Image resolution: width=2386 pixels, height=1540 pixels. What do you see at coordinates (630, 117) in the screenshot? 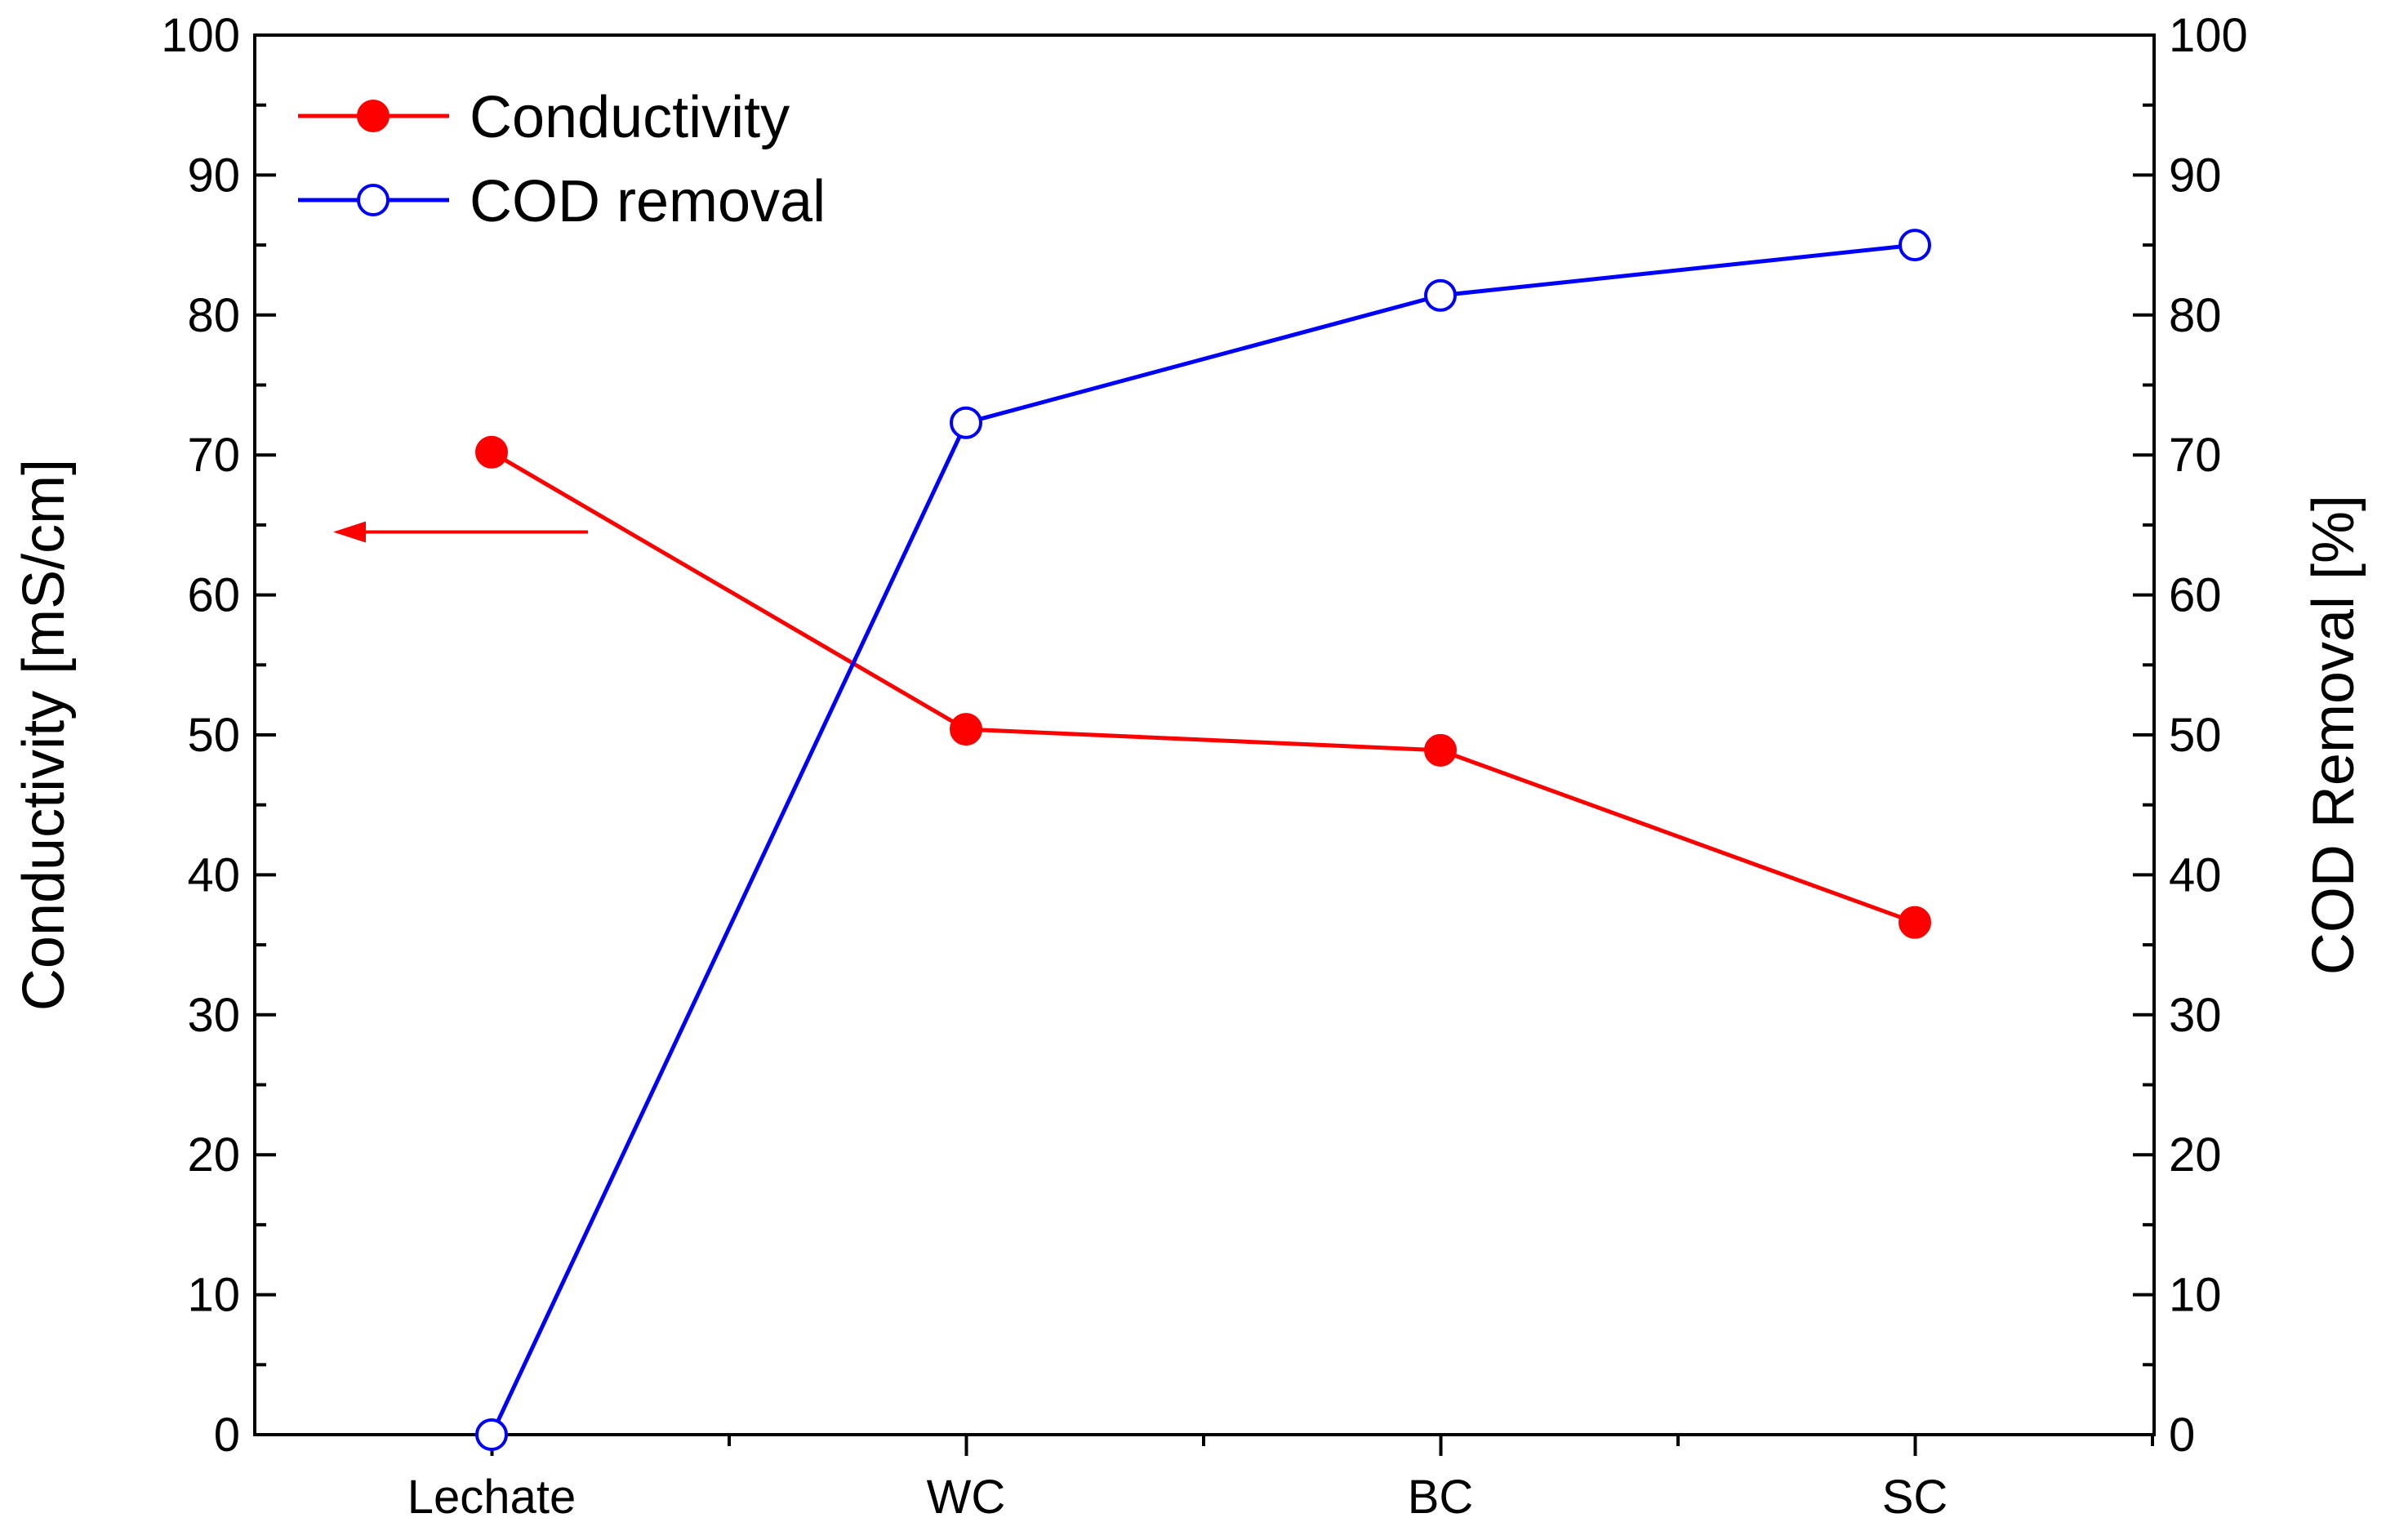
I see `legend-label: Conductivity` at bounding box center [630, 117].